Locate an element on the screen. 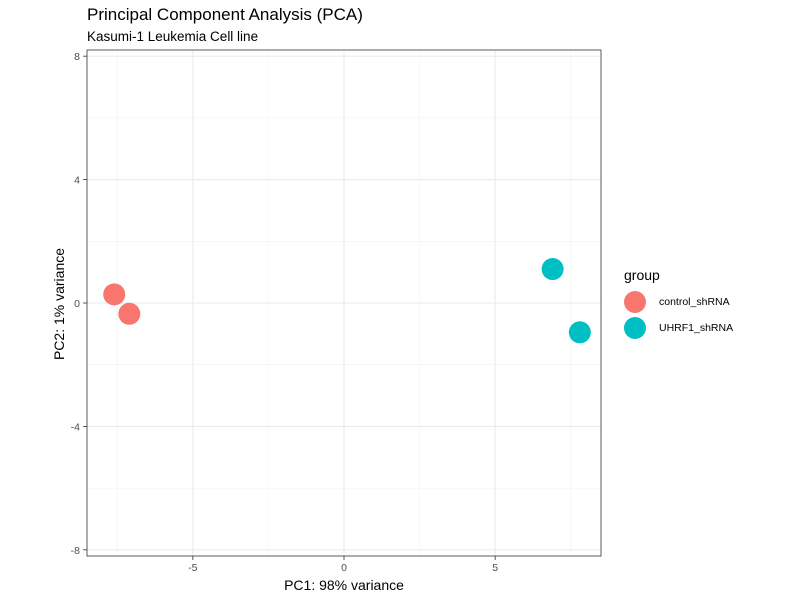 Image resolution: width=800 pixels, height=600 pixels. legend-label-uhrf1: UHRF1_shRNA is located at coordinates (696, 328).